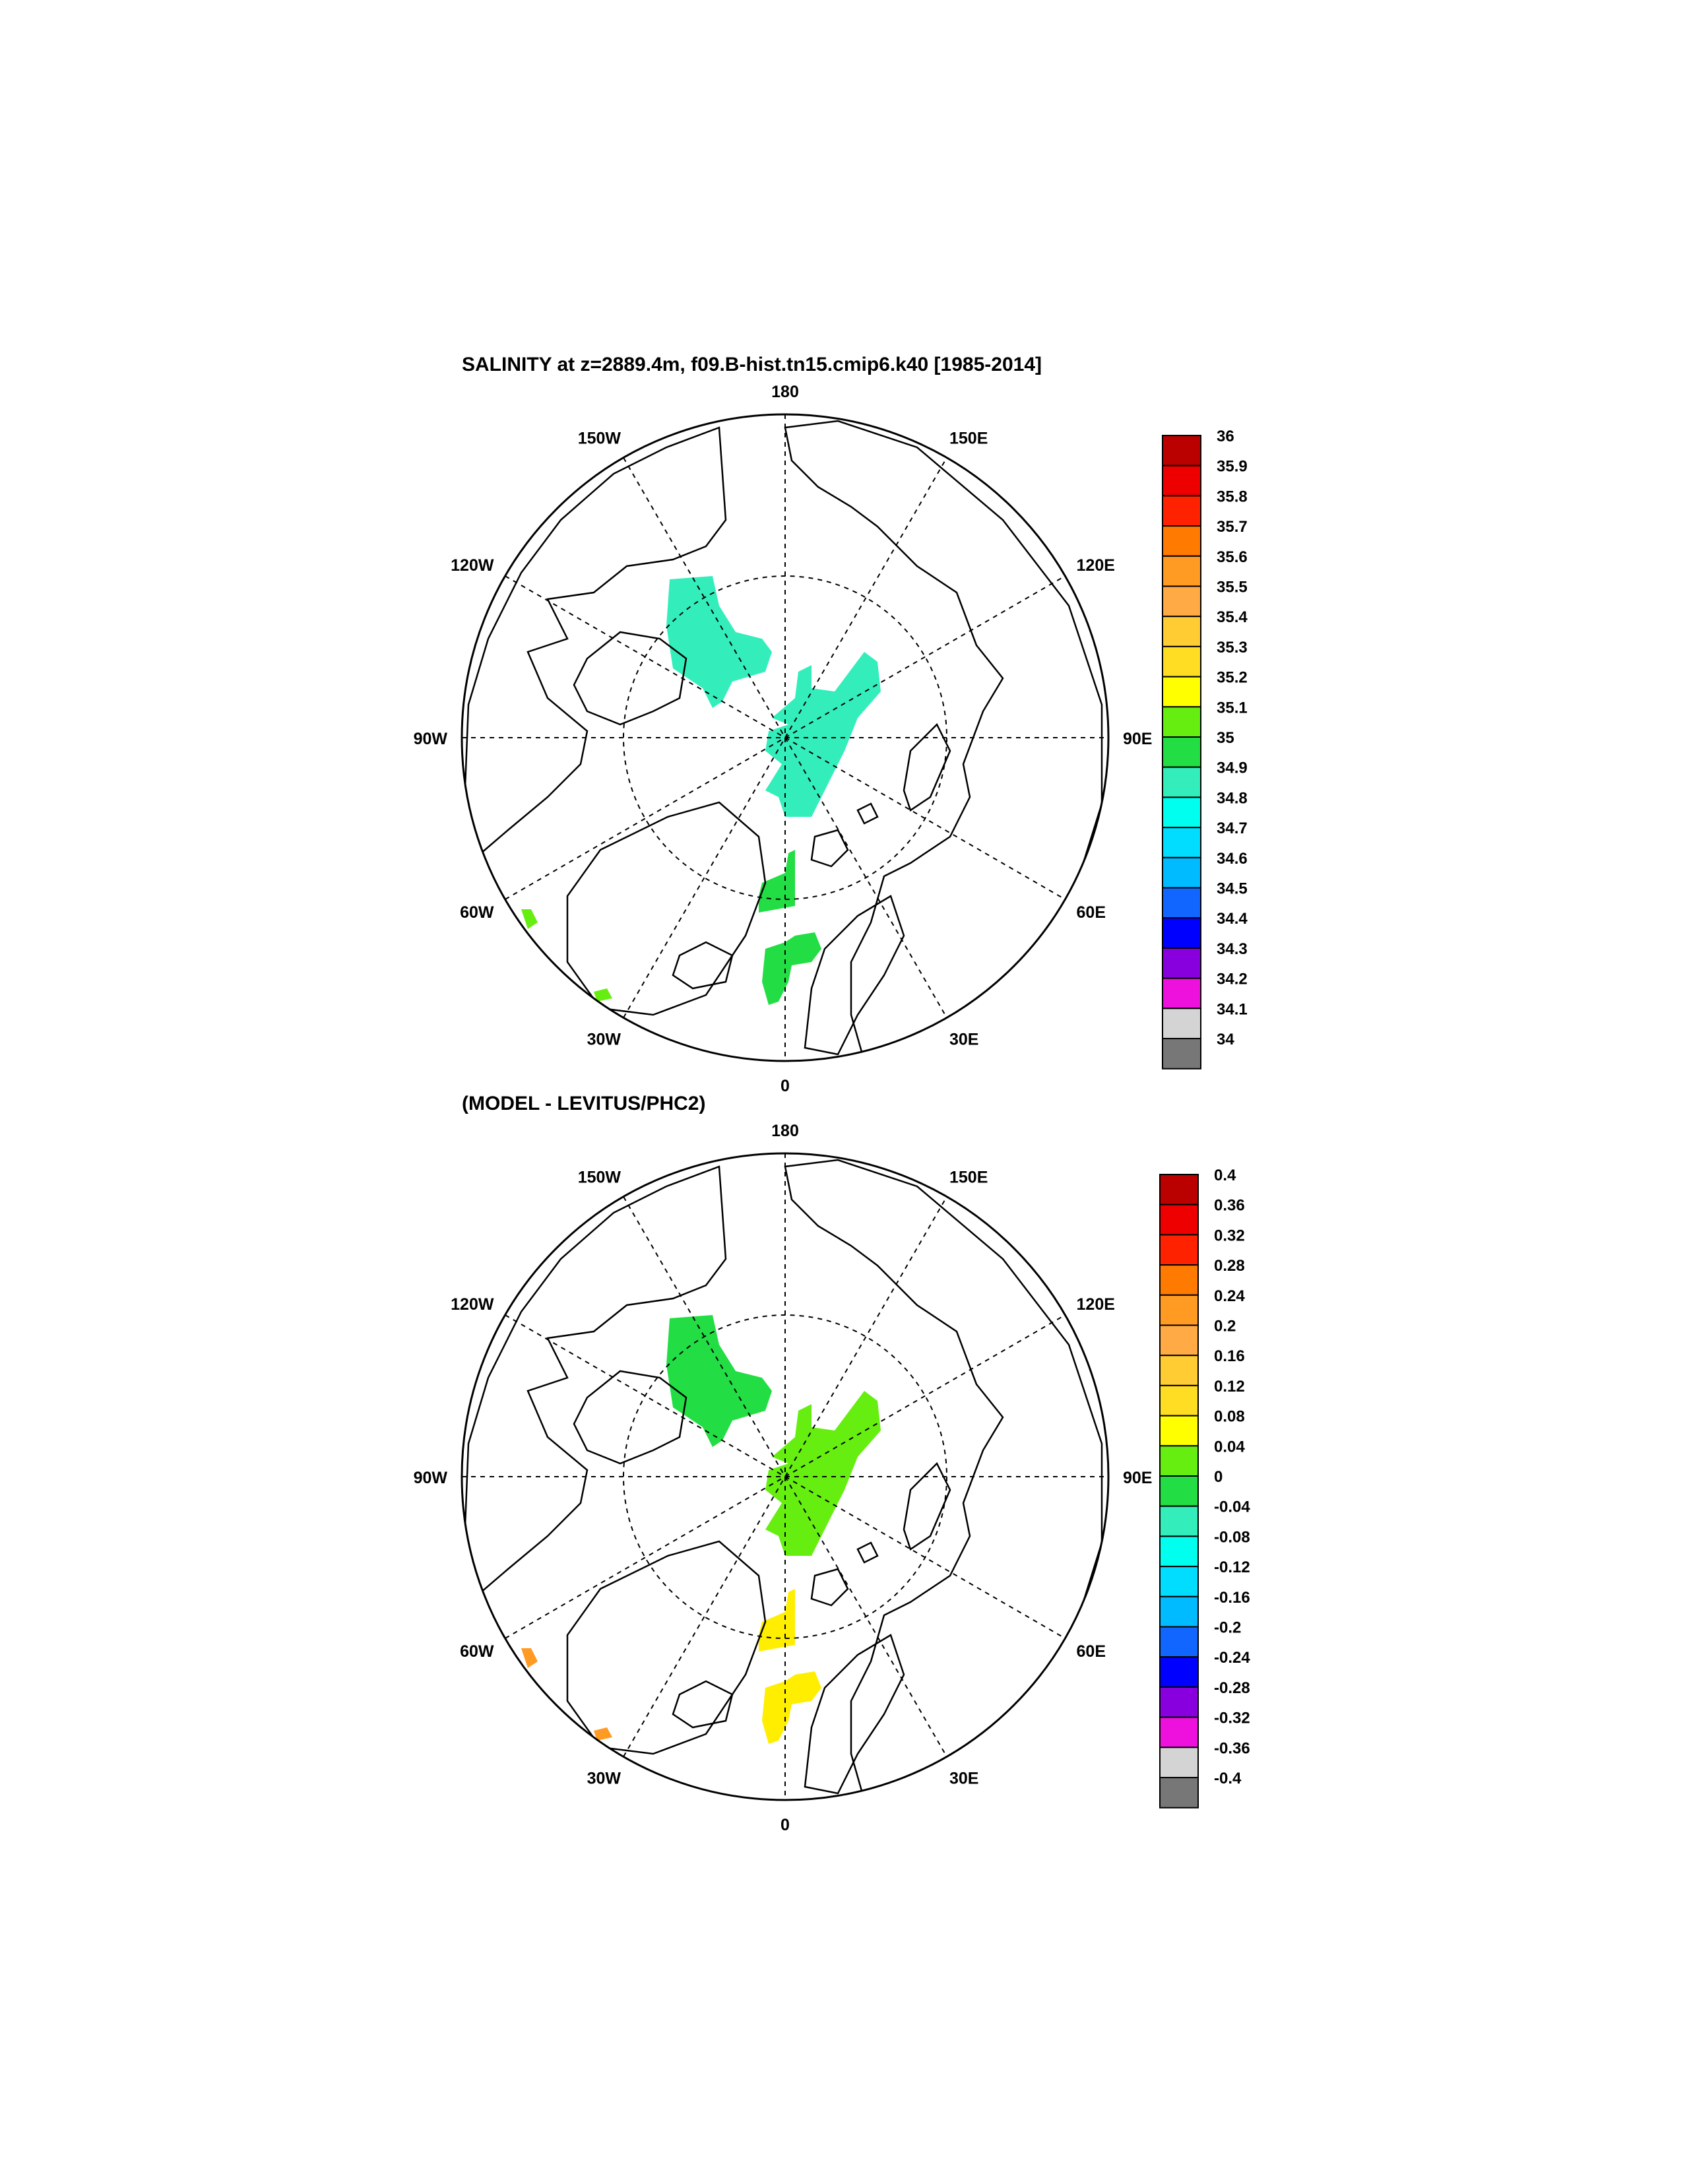 This screenshot has height=2184, width=1689. Describe the element at coordinates (1232, 919) in the screenshot. I see `colorbar-tick-label: 34.4` at that location.